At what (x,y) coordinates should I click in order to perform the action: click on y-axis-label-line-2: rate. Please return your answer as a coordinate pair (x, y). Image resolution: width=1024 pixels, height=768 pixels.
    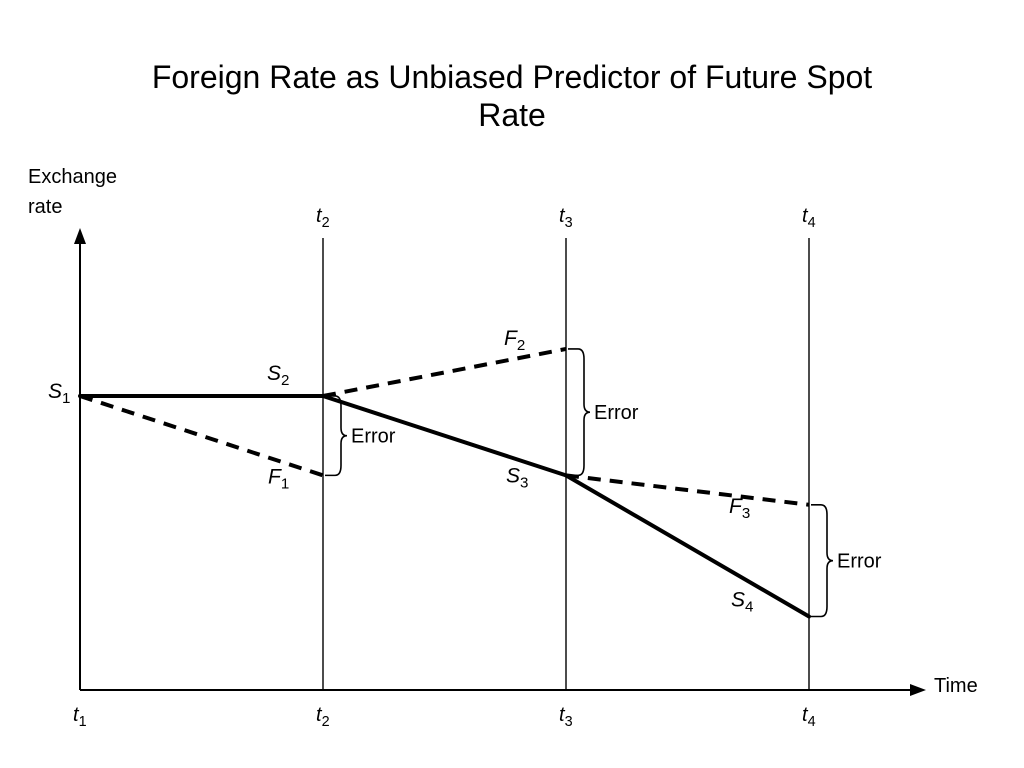
    Looking at the image, I should click on (45, 207).